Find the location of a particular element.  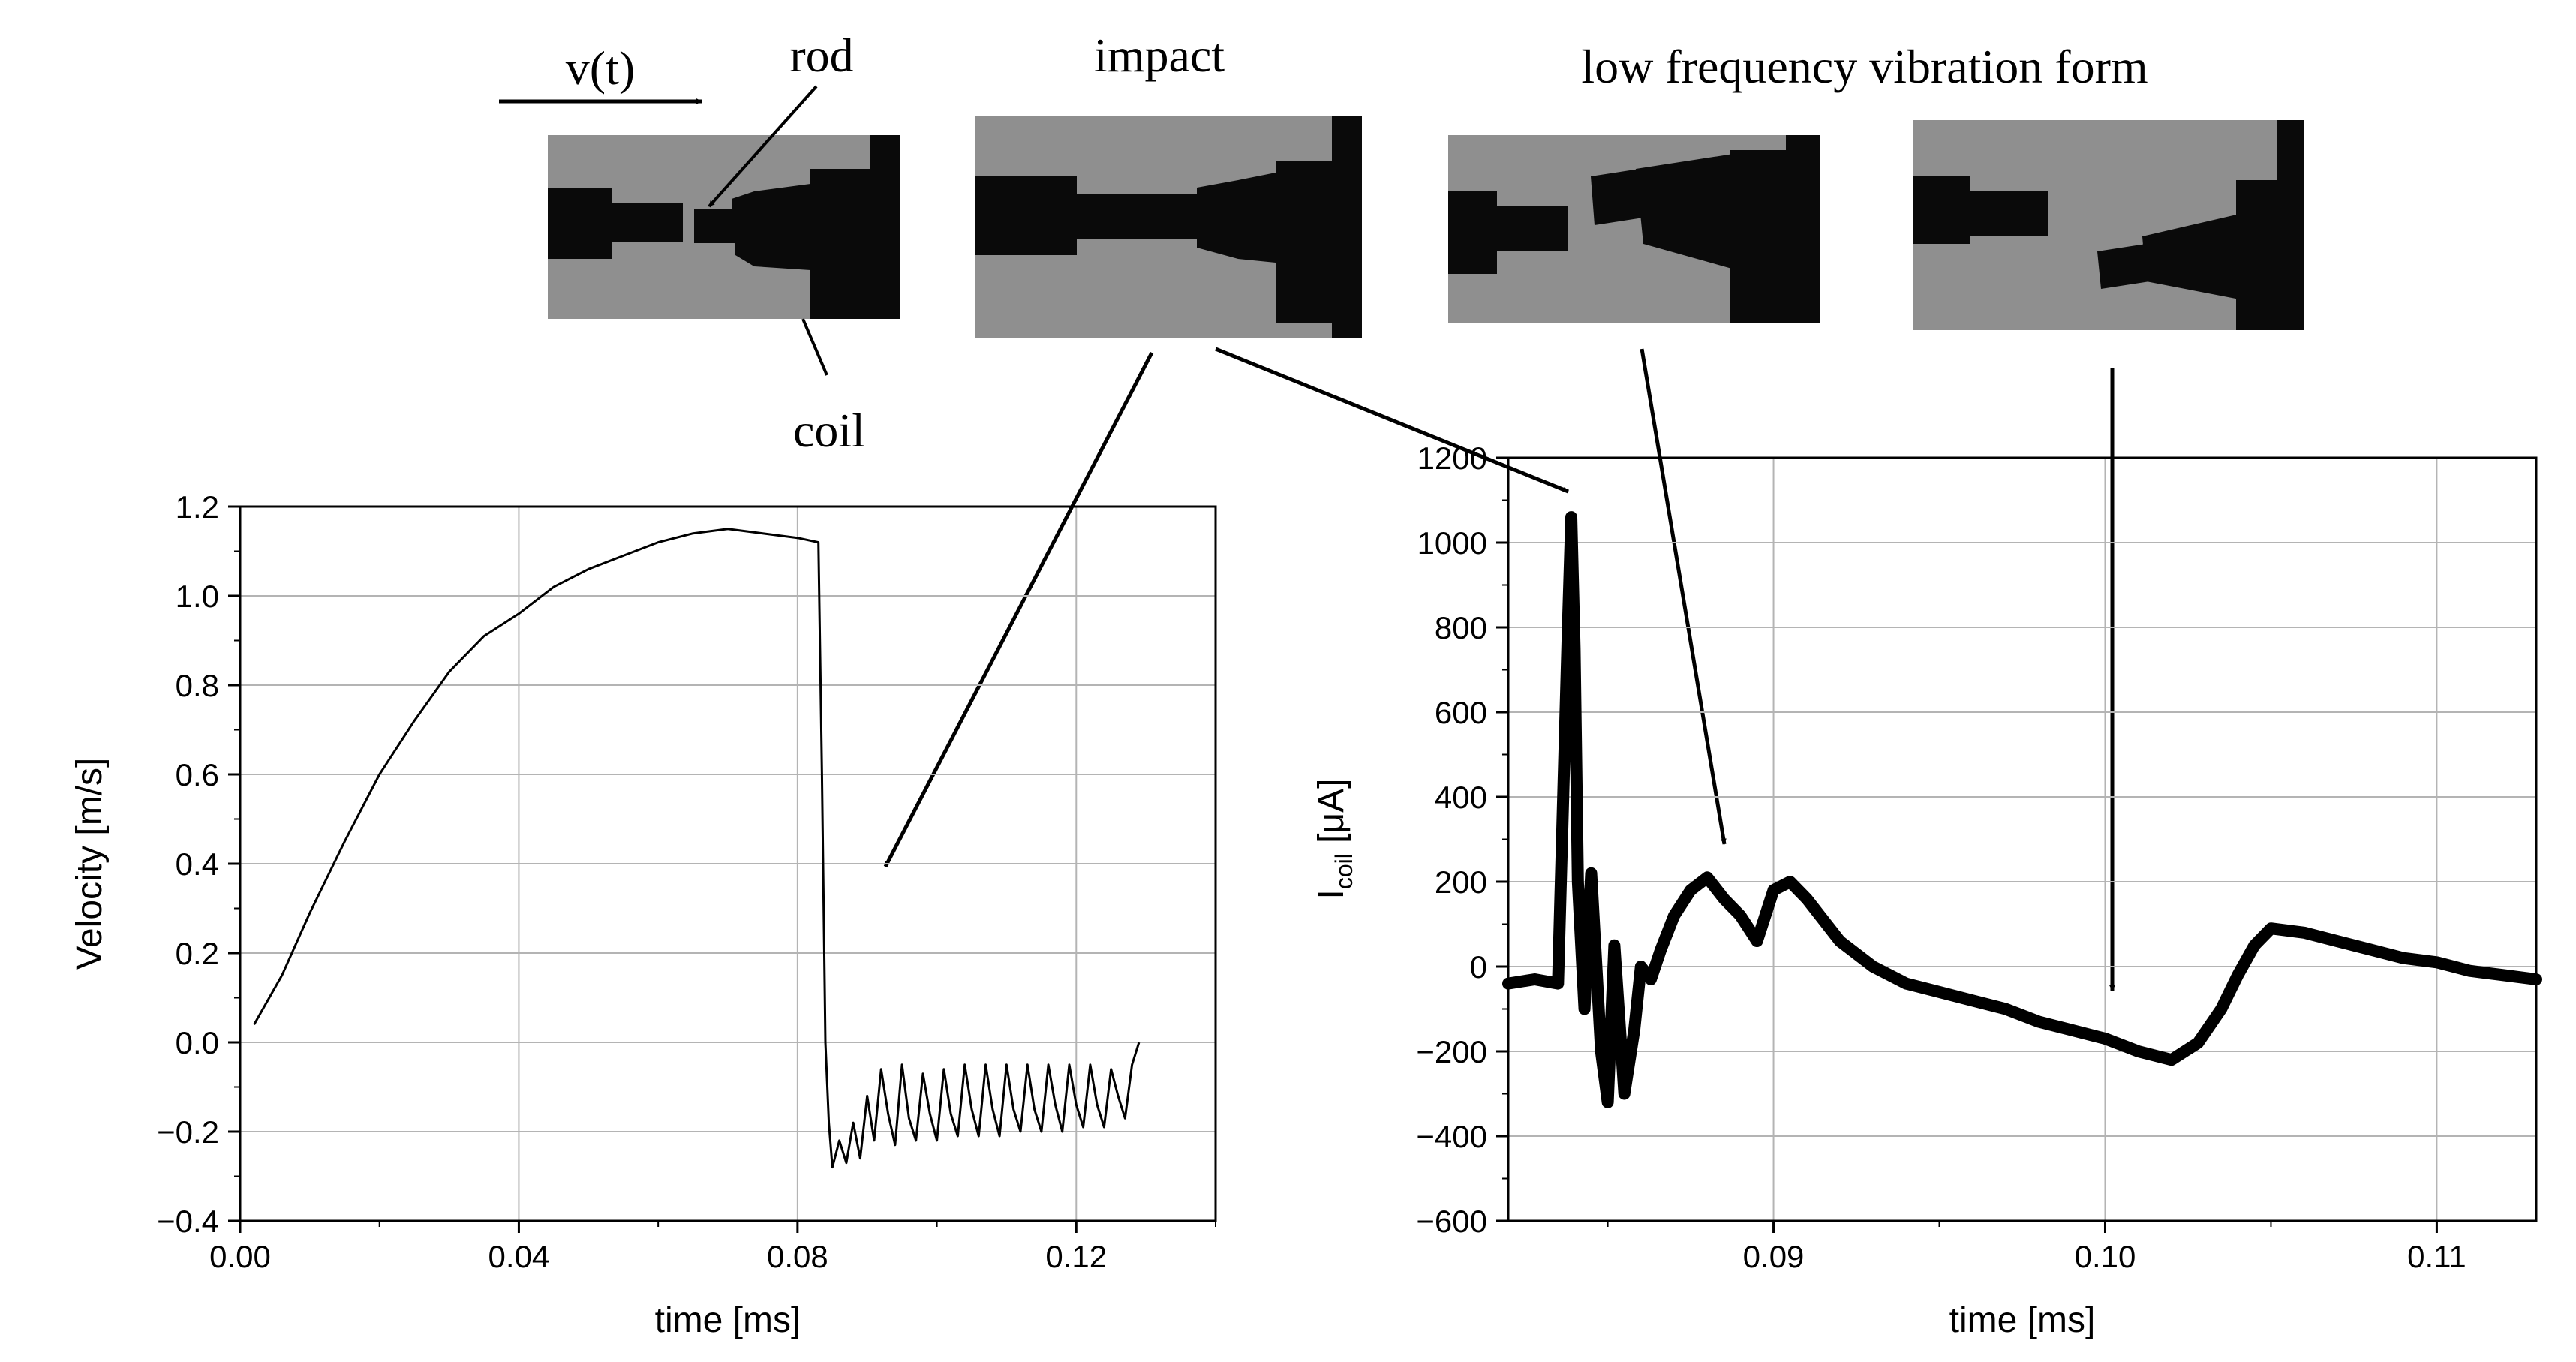

y-tick-label: 800 is located at coordinates (1461, 627).